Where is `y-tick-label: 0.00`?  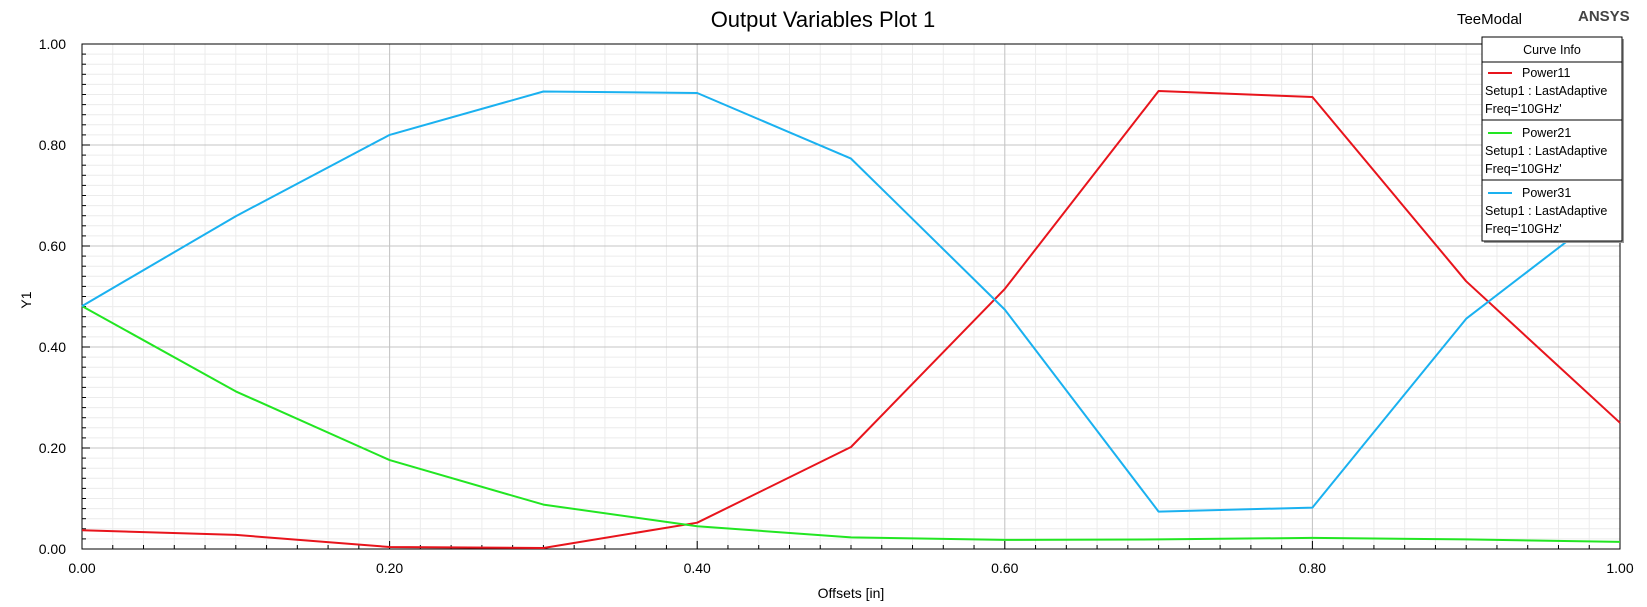 y-tick-label: 0.00 is located at coordinates (52, 549).